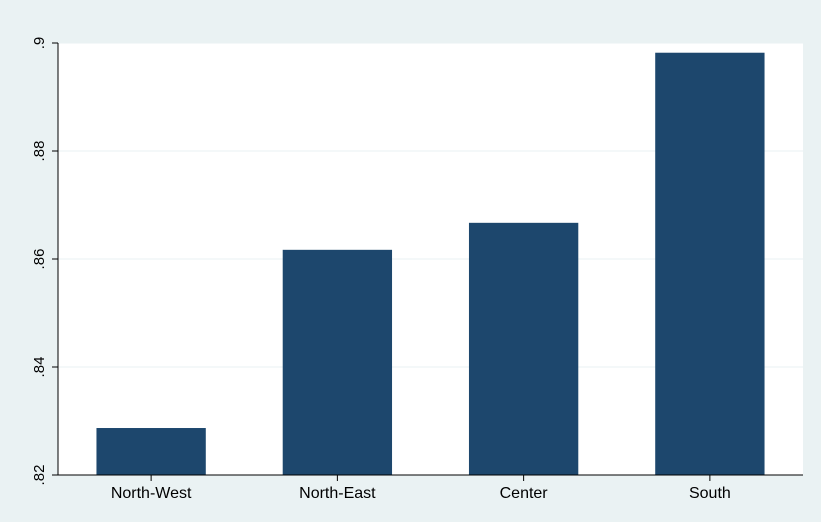  I want to click on bar-north-west, so click(151, 451).